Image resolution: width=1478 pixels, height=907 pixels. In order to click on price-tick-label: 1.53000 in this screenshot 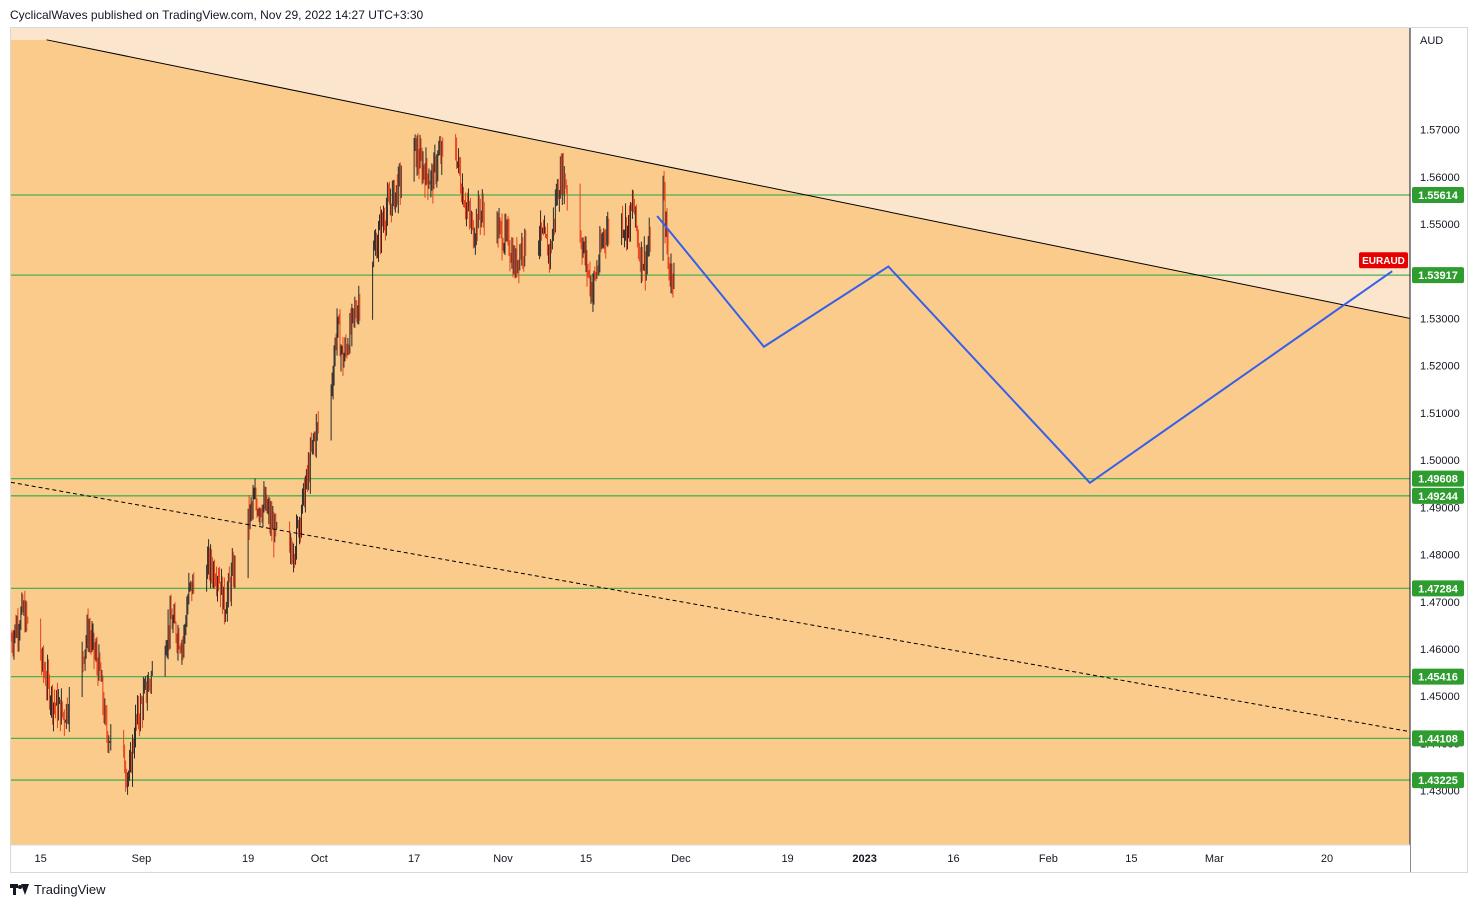, I will do `click(1440, 319)`.